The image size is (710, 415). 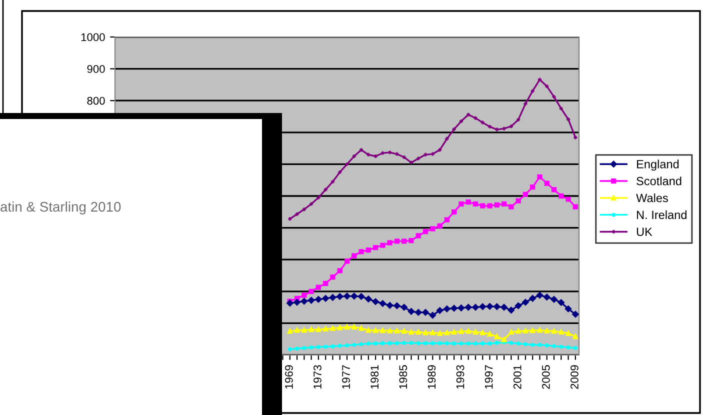 What do you see at coordinates (644, 232) in the screenshot?
I see `legend-label: UK` at bounding box center [644, 232].